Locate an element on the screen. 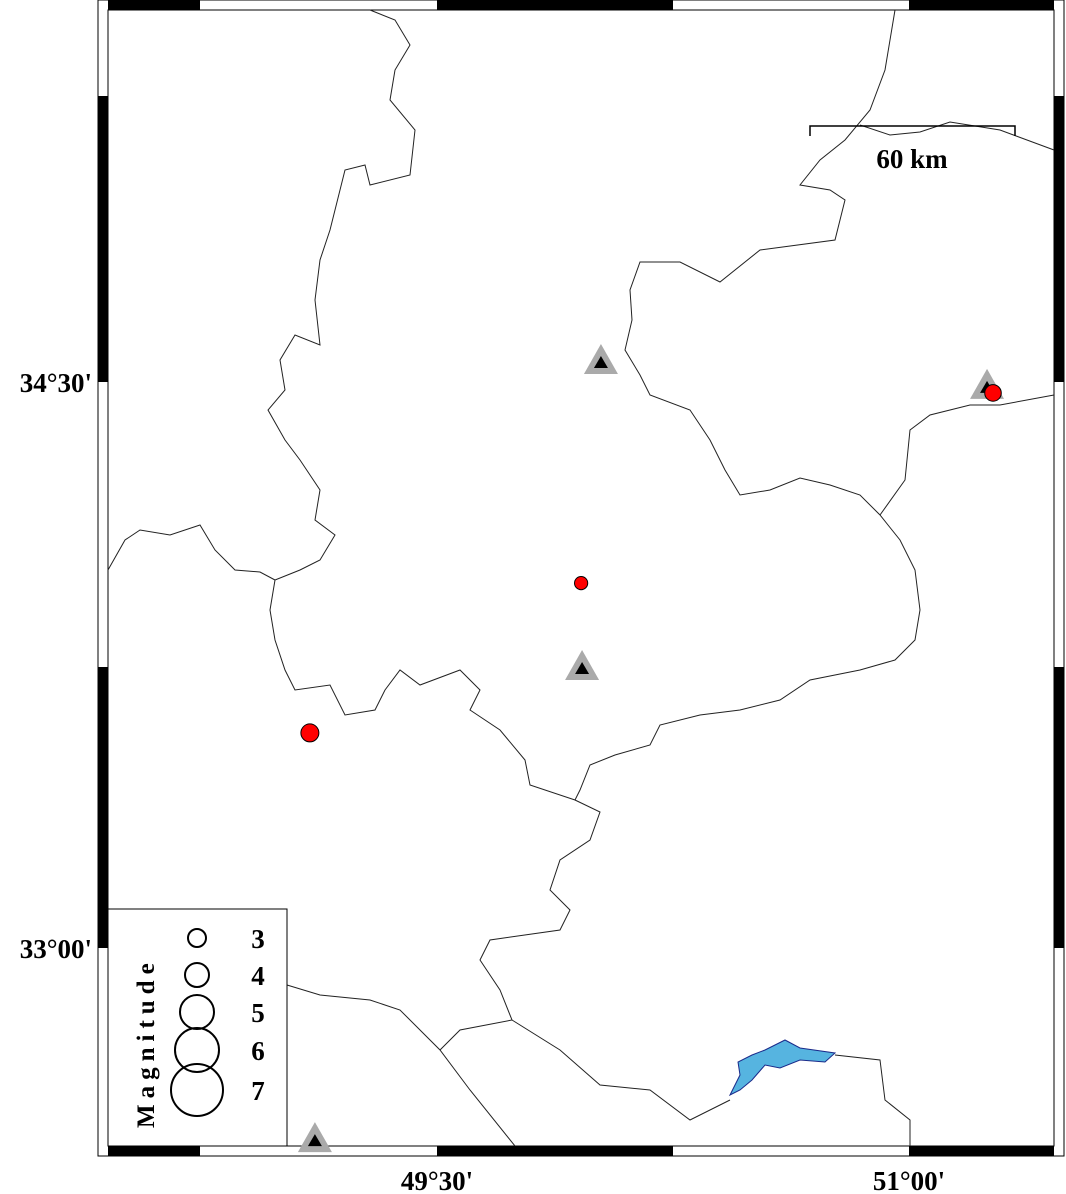 The height and width of the screenshot is (1194, 1066). legend-label: 5 is located at coordinates (258, 1013).